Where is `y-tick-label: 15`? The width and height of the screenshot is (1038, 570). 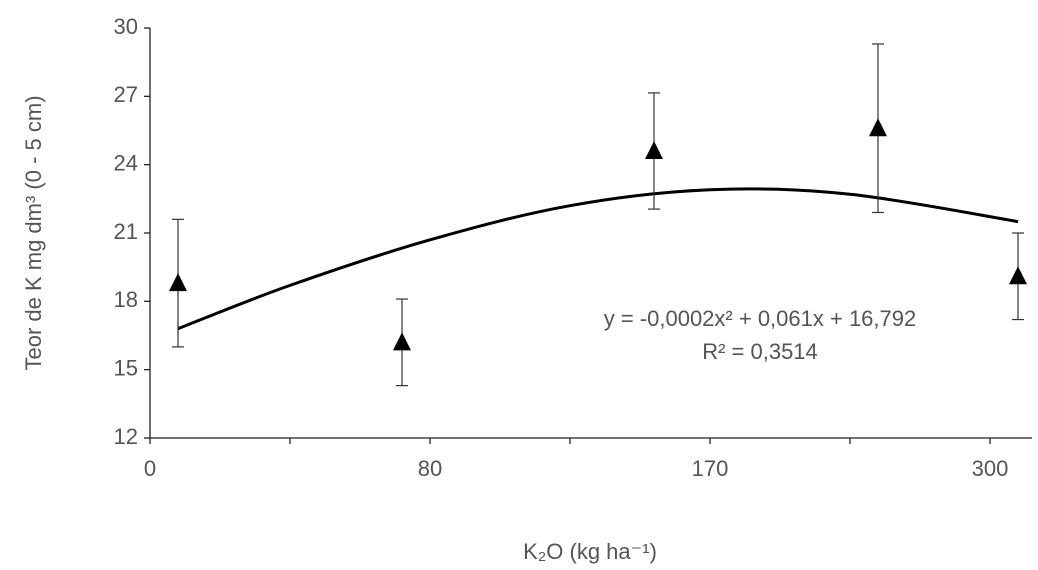
y-tick-label: 15 is located at coordinates (126, 367).